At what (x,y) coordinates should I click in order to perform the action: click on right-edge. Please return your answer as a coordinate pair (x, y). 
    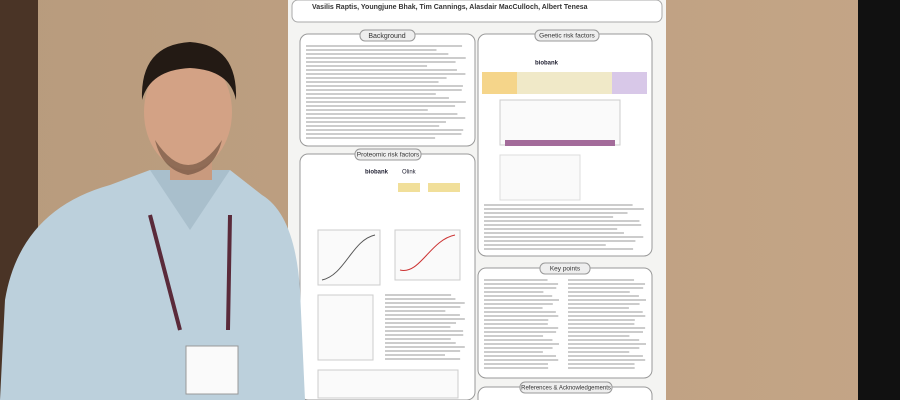
    Looking at the image, I should click on (879, 200).